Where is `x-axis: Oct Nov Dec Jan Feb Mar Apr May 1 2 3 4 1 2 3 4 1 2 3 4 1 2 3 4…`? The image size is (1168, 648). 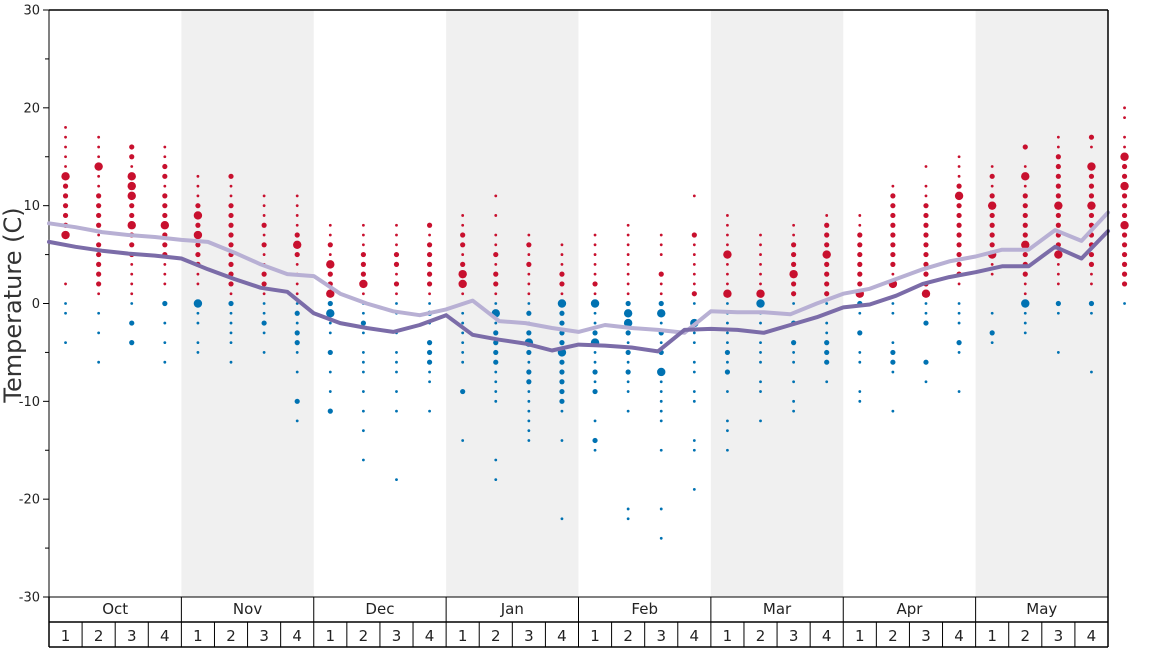 x-axis: Oct Nov Dec Jan Feb Mar Apr May 1 2 3 4 1 2 3 4 1 2 3 4 1 2 3 4… is located at coordinates (578, 622).